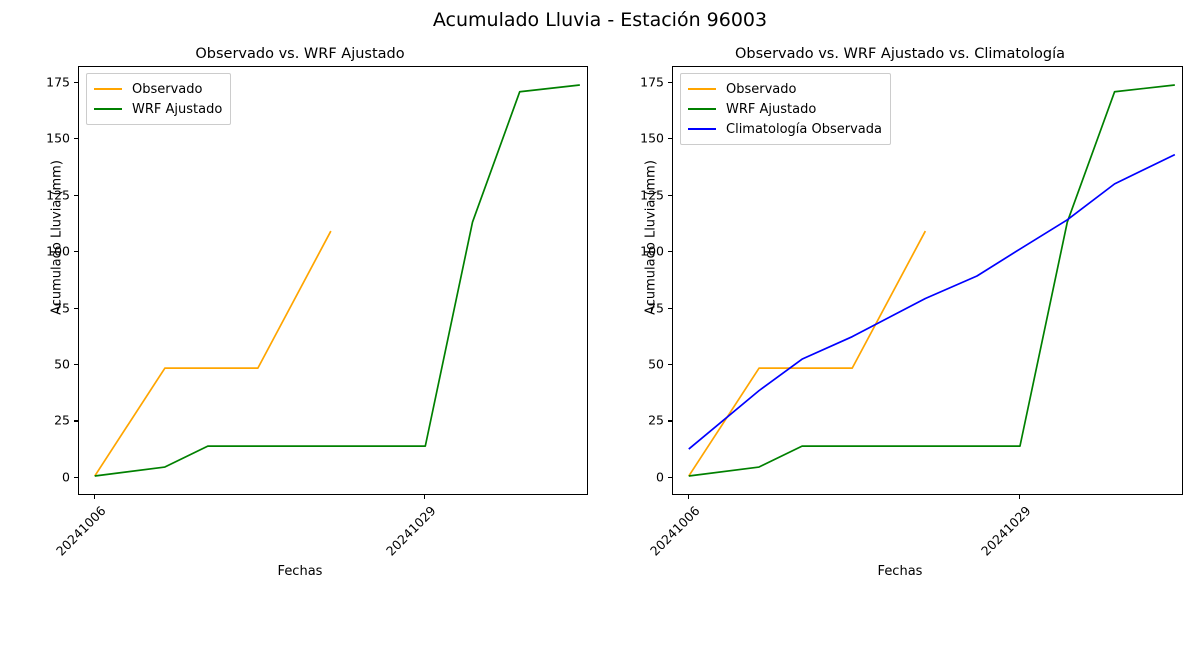  What do you see at coordinates (80, 531) in the screenshot?
I see `x-axis-tick-label: 20241006` at bounding box center [80, 531].